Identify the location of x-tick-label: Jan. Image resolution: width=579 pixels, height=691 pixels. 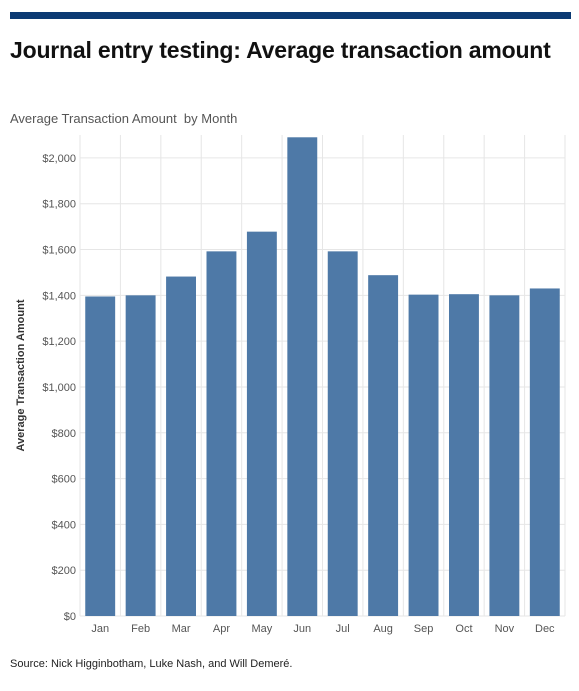
(100, 629).